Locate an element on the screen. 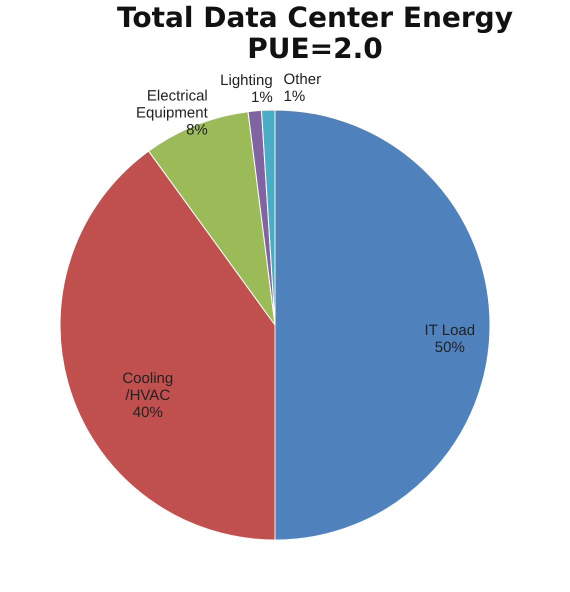 The image size is (570, 592). data-label: 50% is located at coordinates (449, 347).